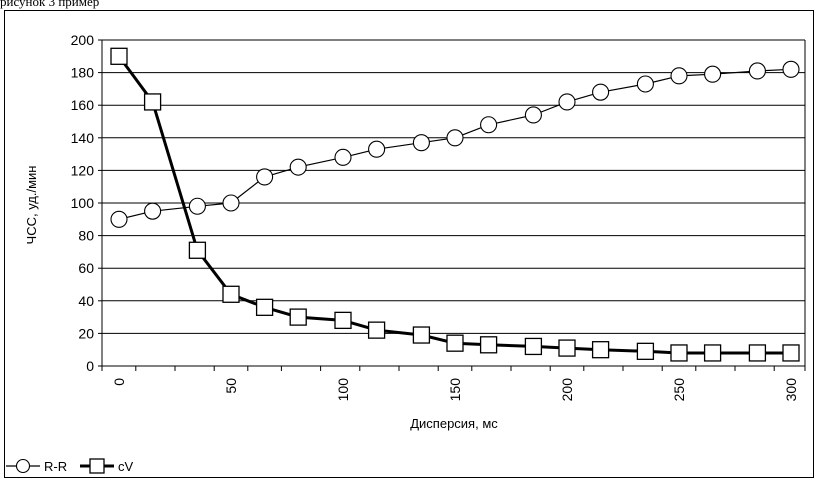 Image resolution: width=820 pixels, height=480 pixels. I want to click on x-tick-label-150: 150, so click(455, 390).